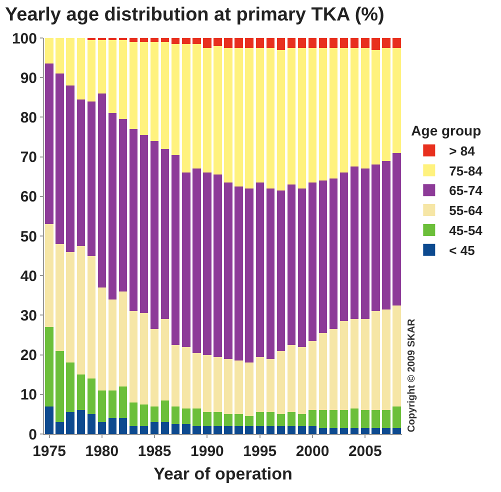 This screenshot has height=492, width=501. What do you see at coordinates (365, 451) in the screenshot?
I see `x-tick-label: 2005` at bounding box center [365, 451].